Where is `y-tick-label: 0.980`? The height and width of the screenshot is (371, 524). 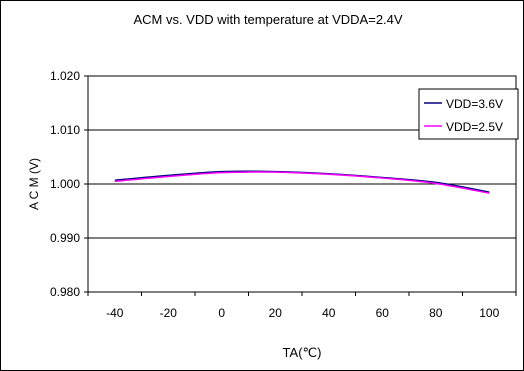
y-tick-label: 0.980 is located at coordinates (65, 292).